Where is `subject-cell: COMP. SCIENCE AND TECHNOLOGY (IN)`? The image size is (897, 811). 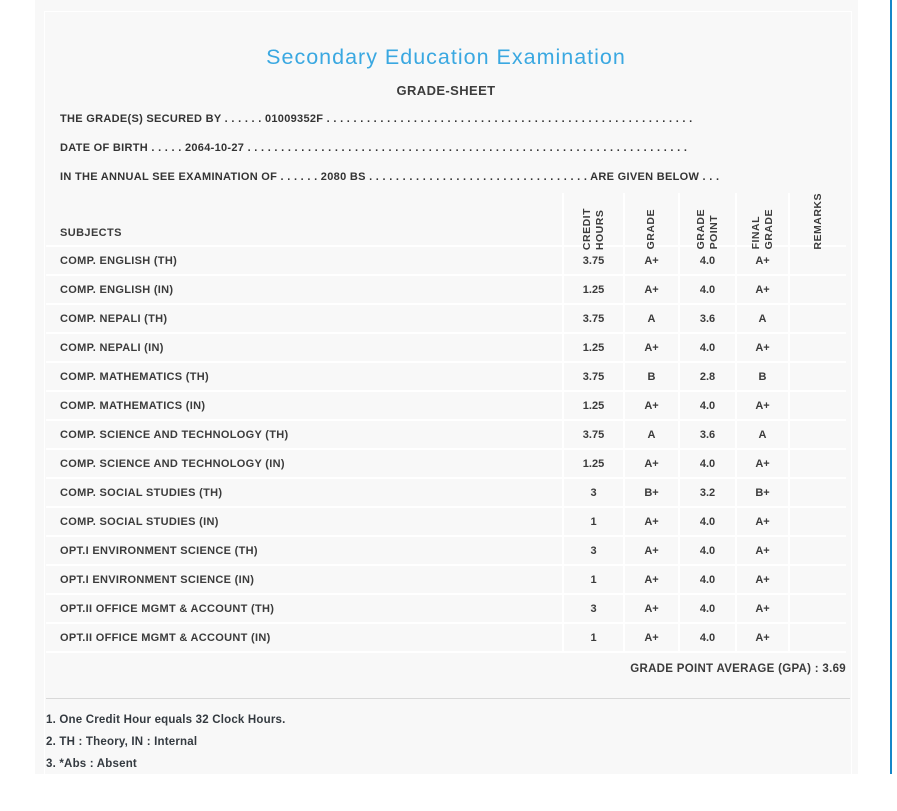 subject-cell: COMP. SCIENCE AND TECHNOLOGY (IN) is located at coordinates (172, 463).